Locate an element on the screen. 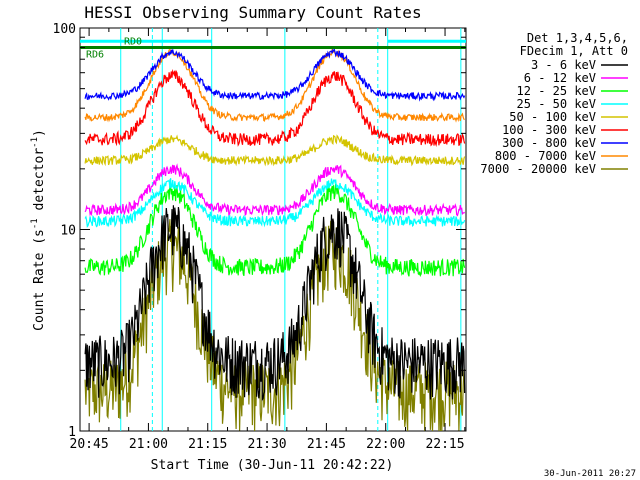 The width and height of the screenshot is (640, 480). legend-entry-label: 800 - 7000 keV is located at coordinates (545, 156).